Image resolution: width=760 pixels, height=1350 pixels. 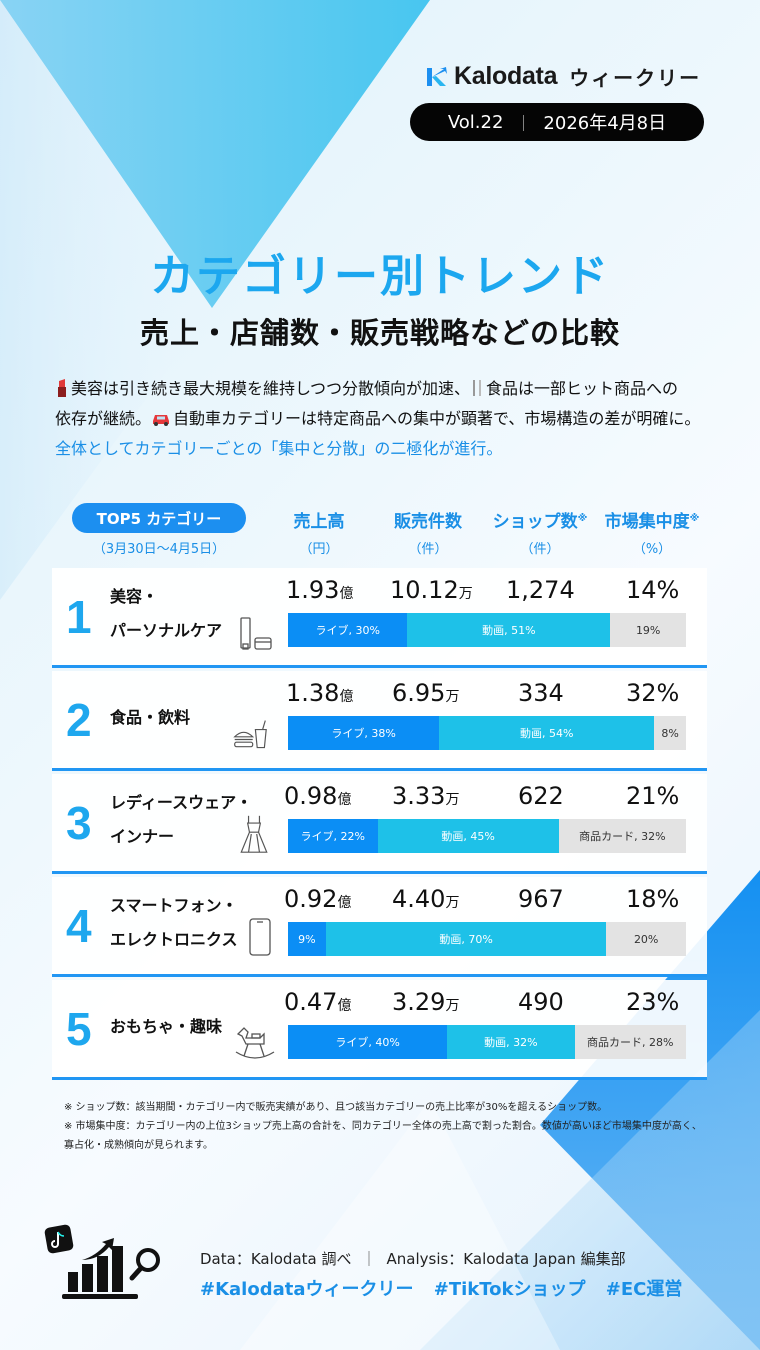 I want to click on sales-channel-bar: ライブ, 38% 動画, 54% 8%, so click(x=487, y=733).